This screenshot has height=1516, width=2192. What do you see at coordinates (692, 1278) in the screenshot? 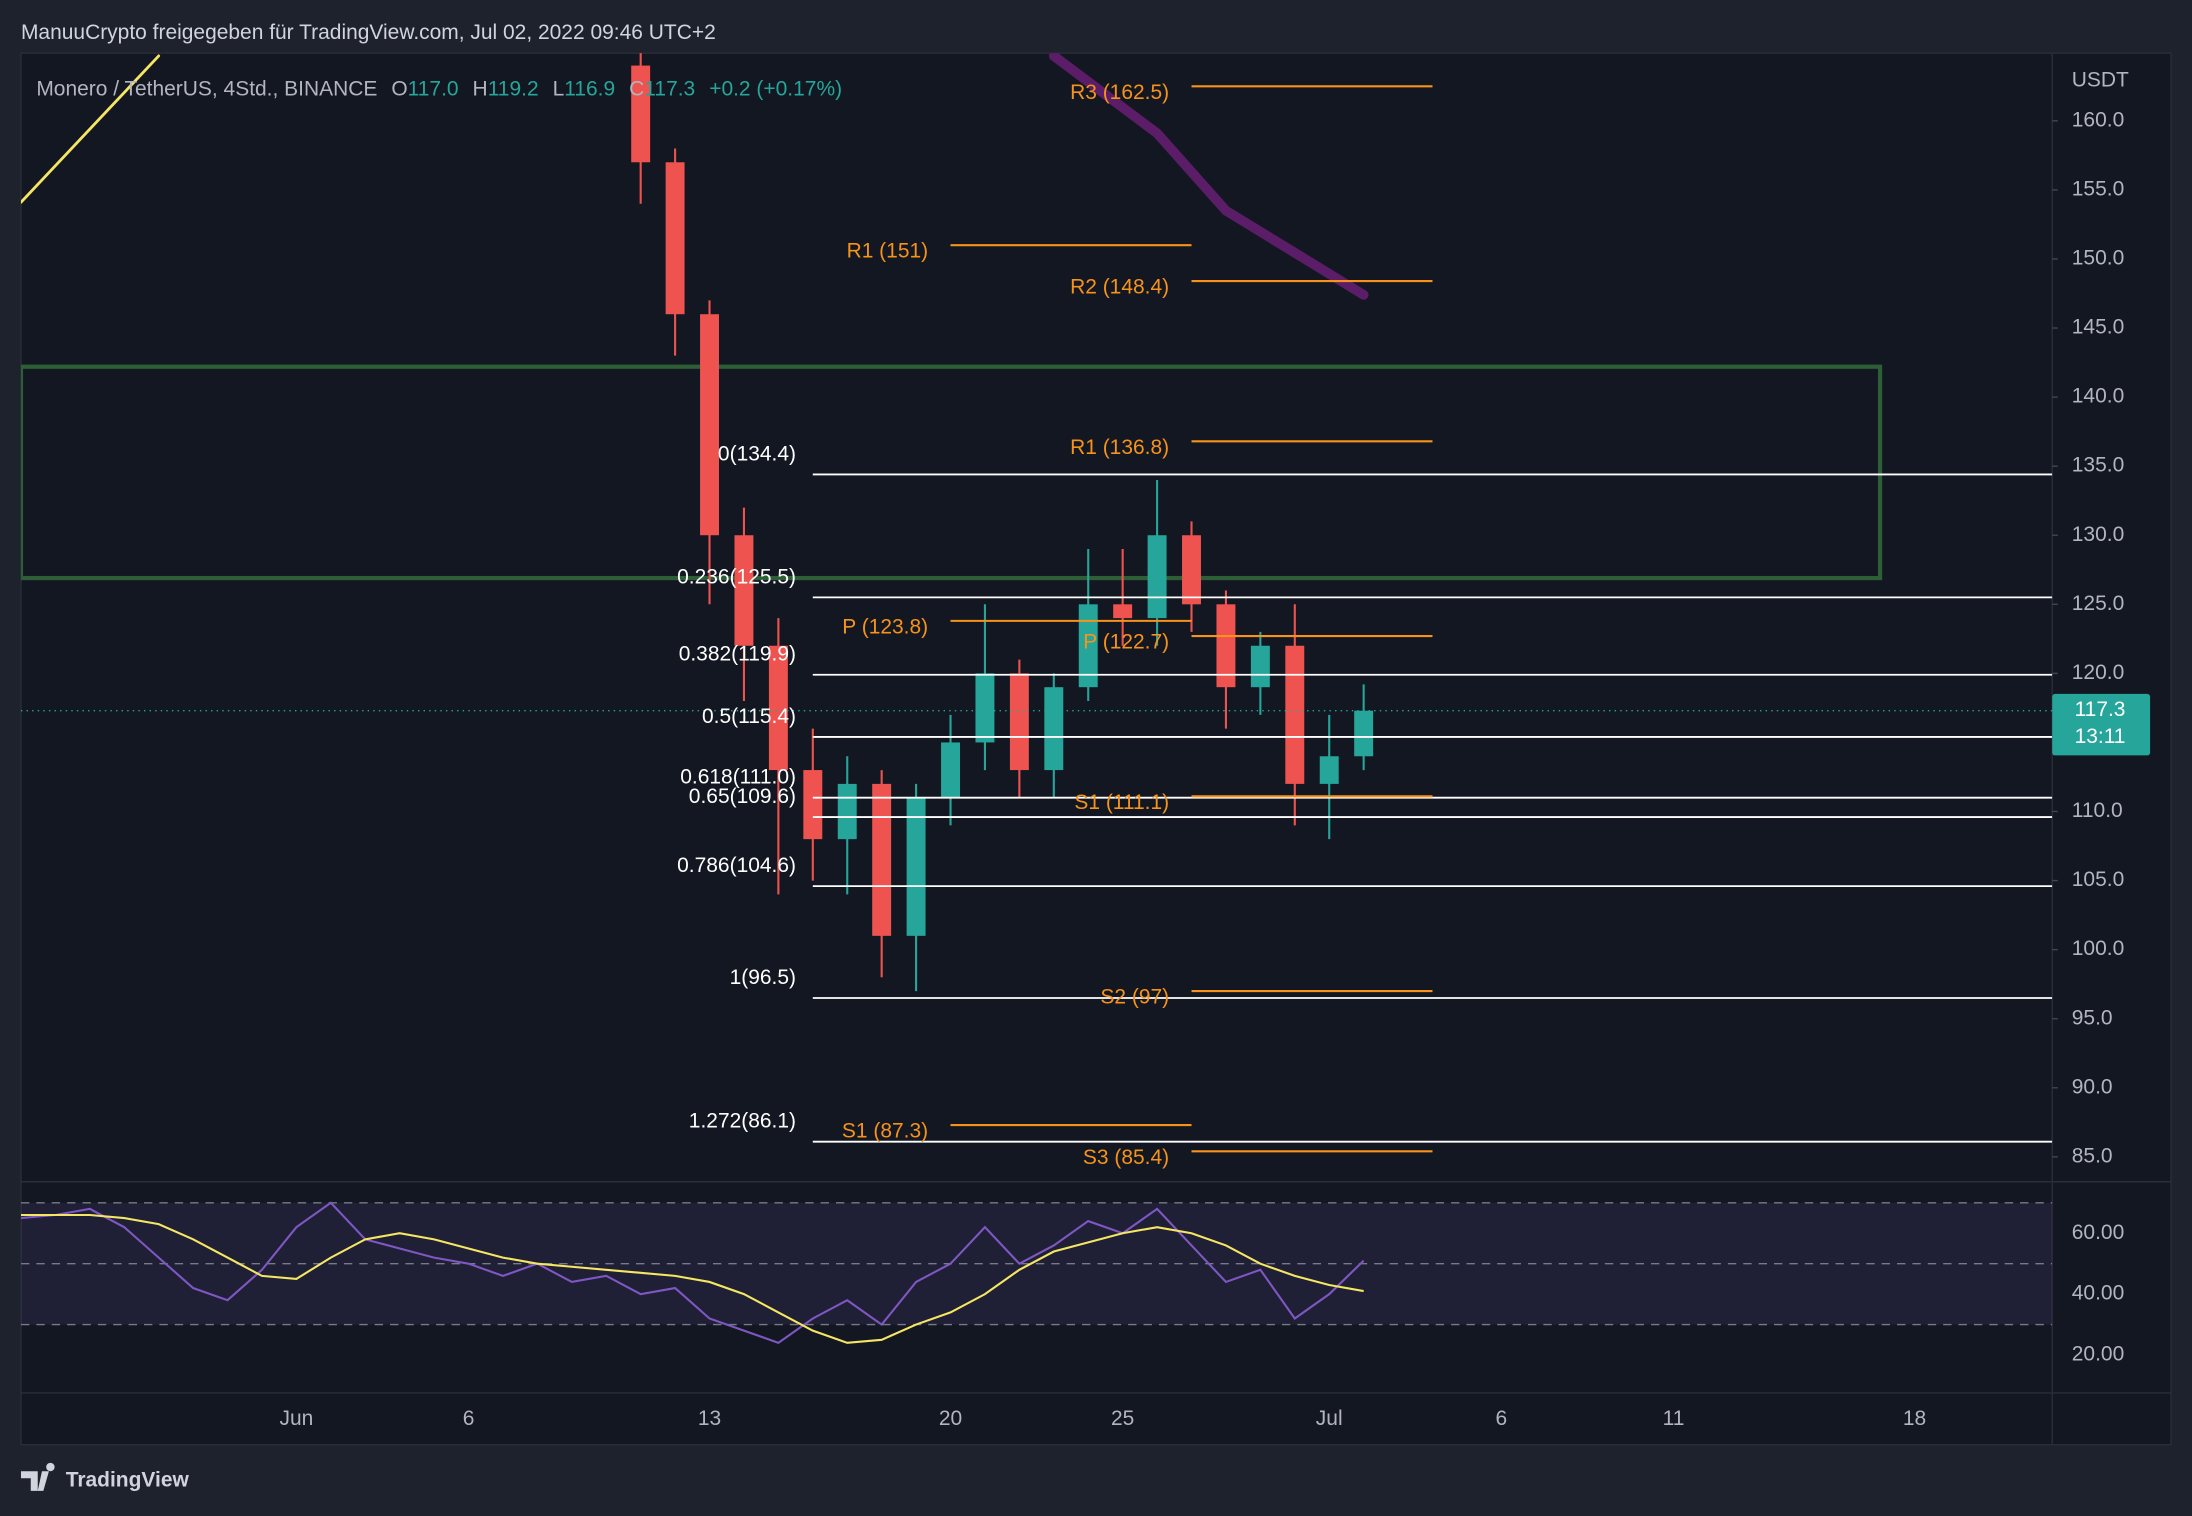
I see `rsi-ma-line` at bounding box center [692, 1278].